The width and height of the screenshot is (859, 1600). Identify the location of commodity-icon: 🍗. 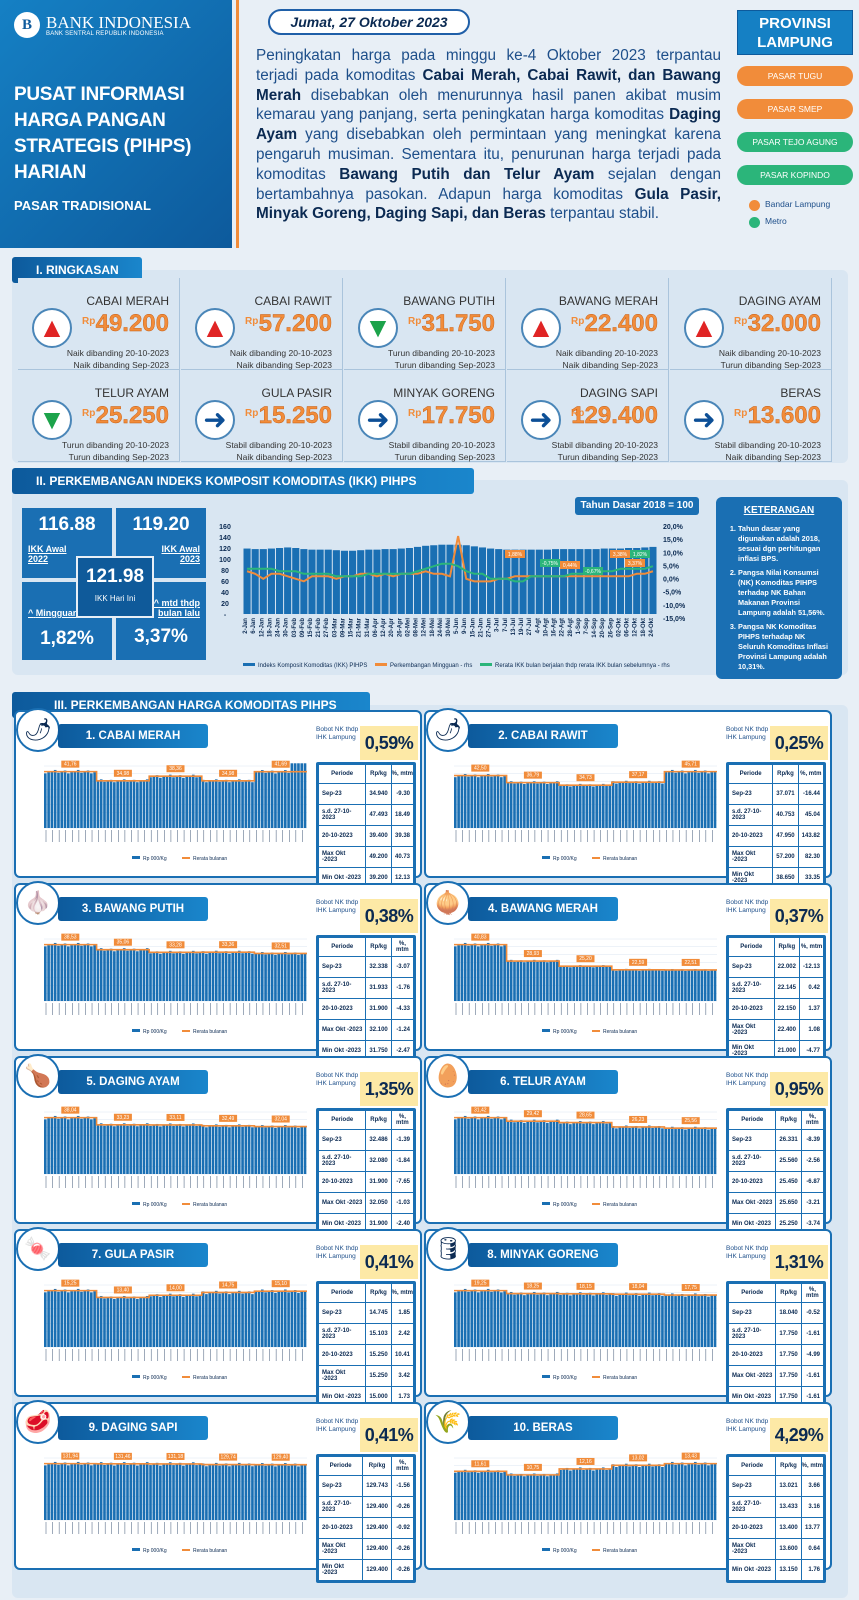
(38, 1076).